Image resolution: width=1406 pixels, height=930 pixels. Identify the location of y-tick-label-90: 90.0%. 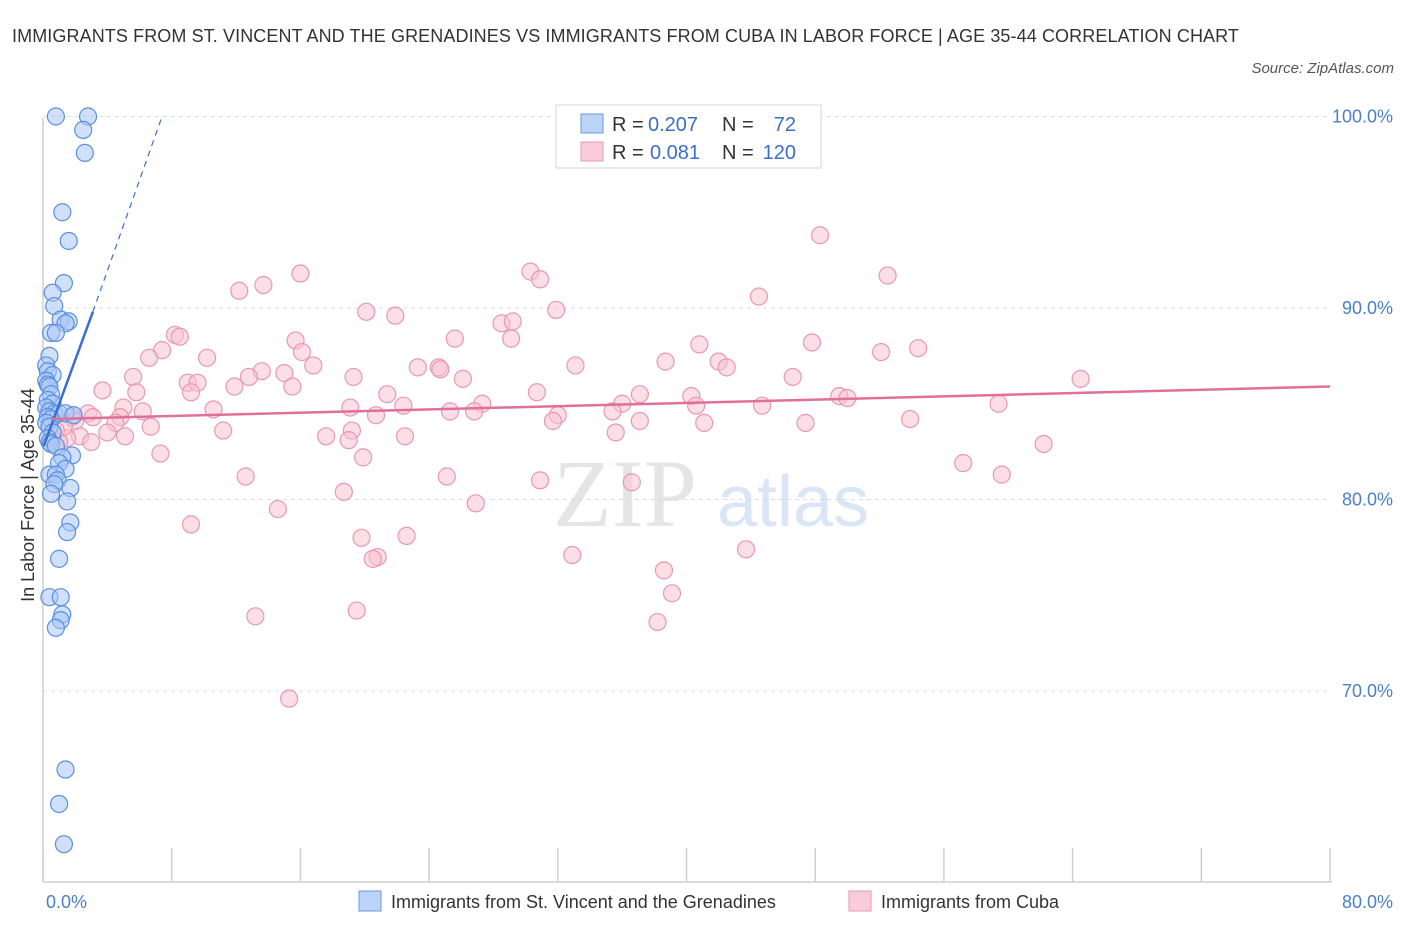
(1367, 308).